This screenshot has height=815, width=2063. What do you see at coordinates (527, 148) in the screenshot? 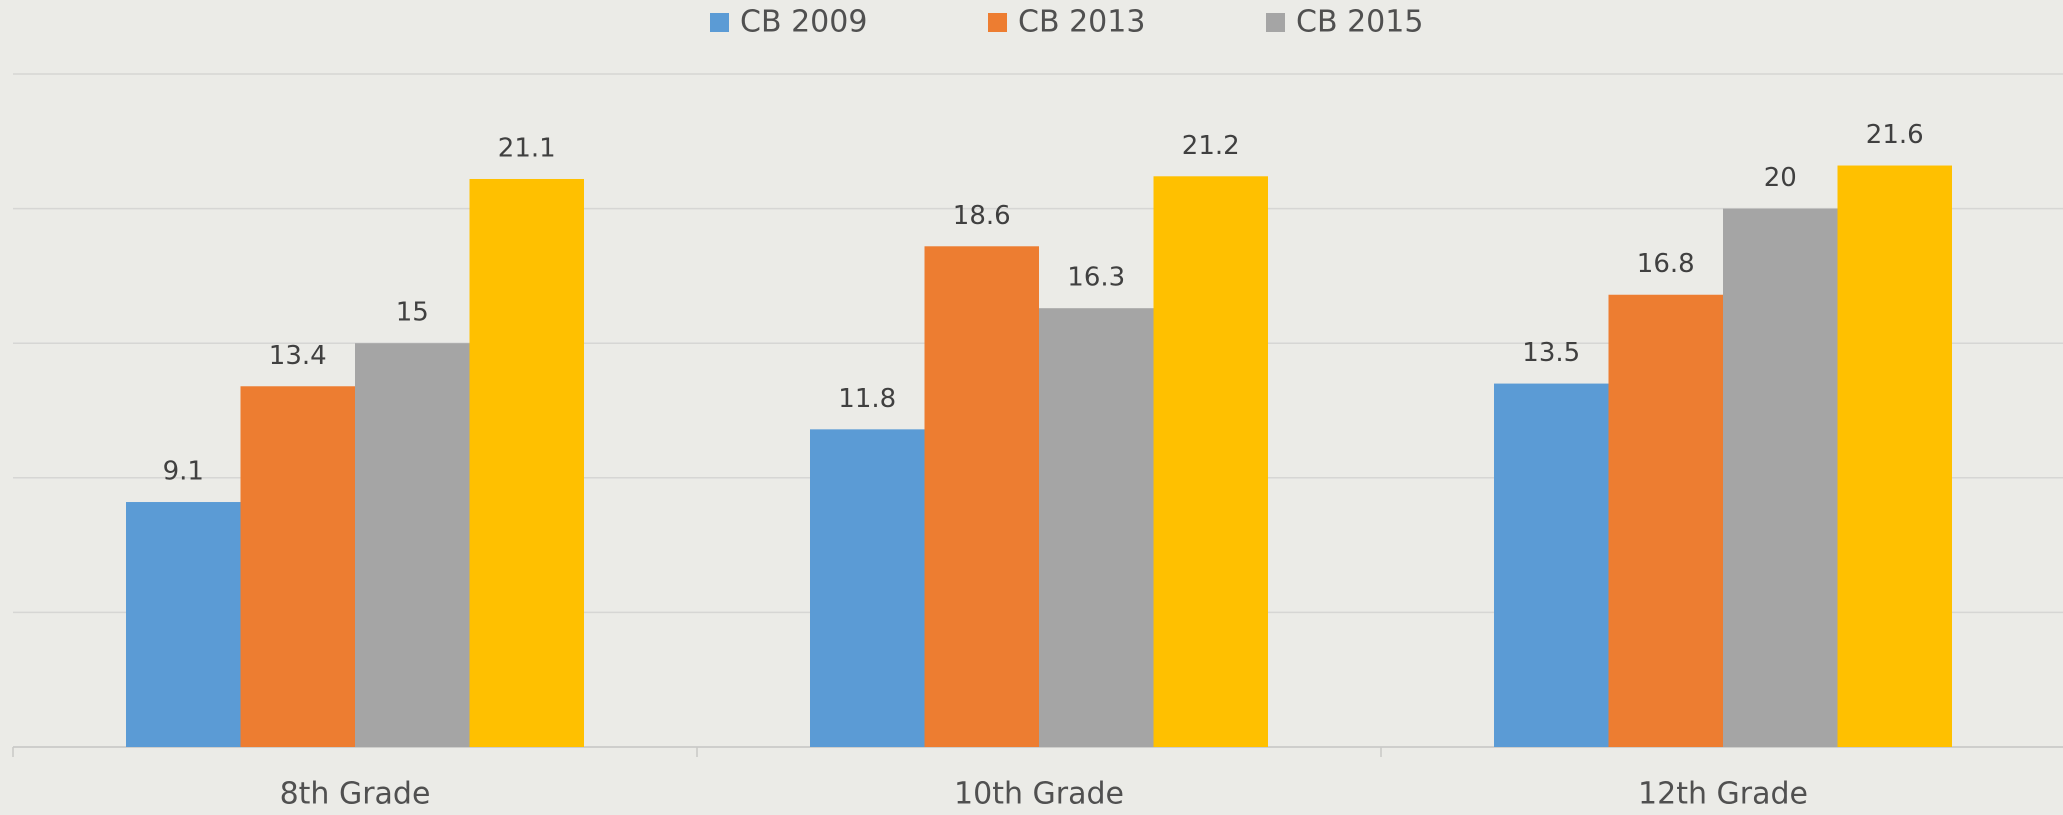
I see `value-label: 21.1` at bounding box center [527, 148].